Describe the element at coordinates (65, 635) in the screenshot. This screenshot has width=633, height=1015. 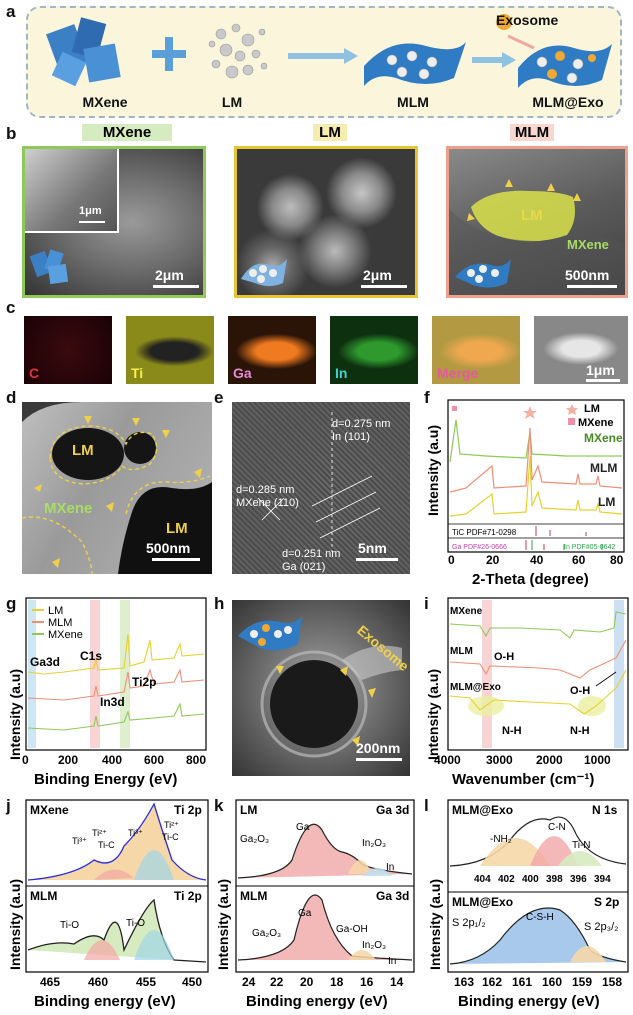
I see `xps-legend-mxene: MXene` at that location.